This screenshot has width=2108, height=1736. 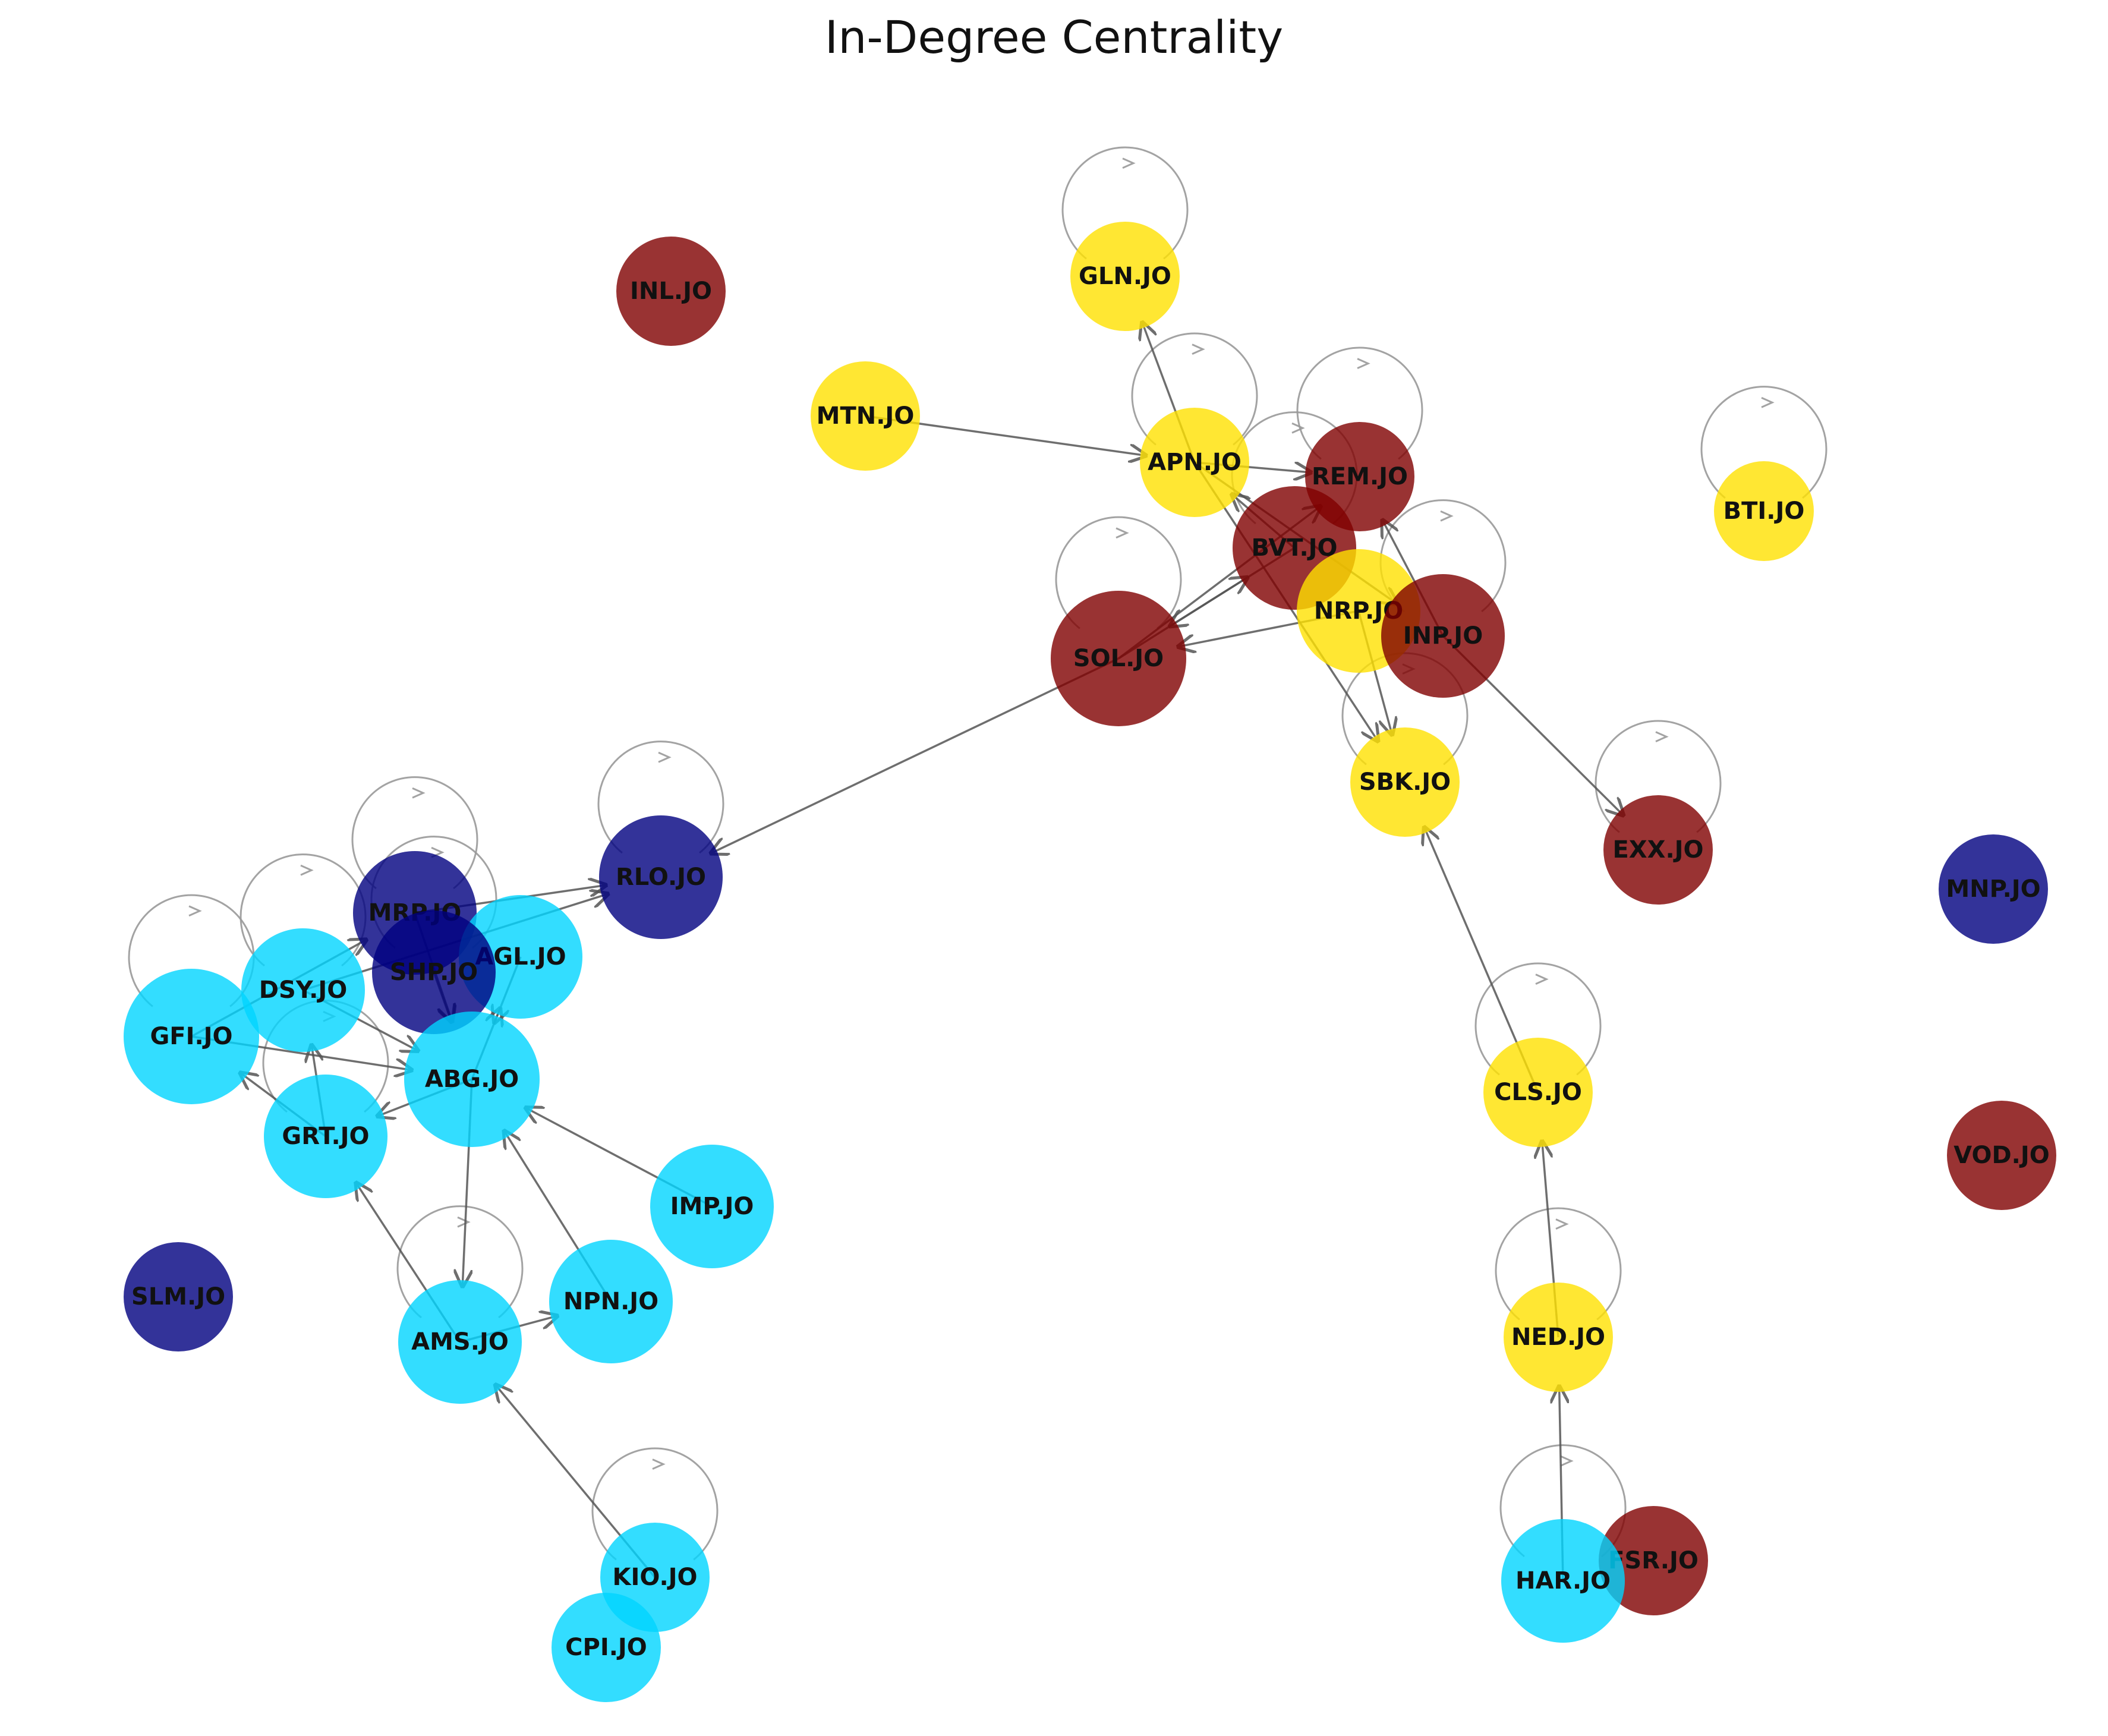 I want to click on node-apn-jo: APN.JO, so click(x=1194, y=462).